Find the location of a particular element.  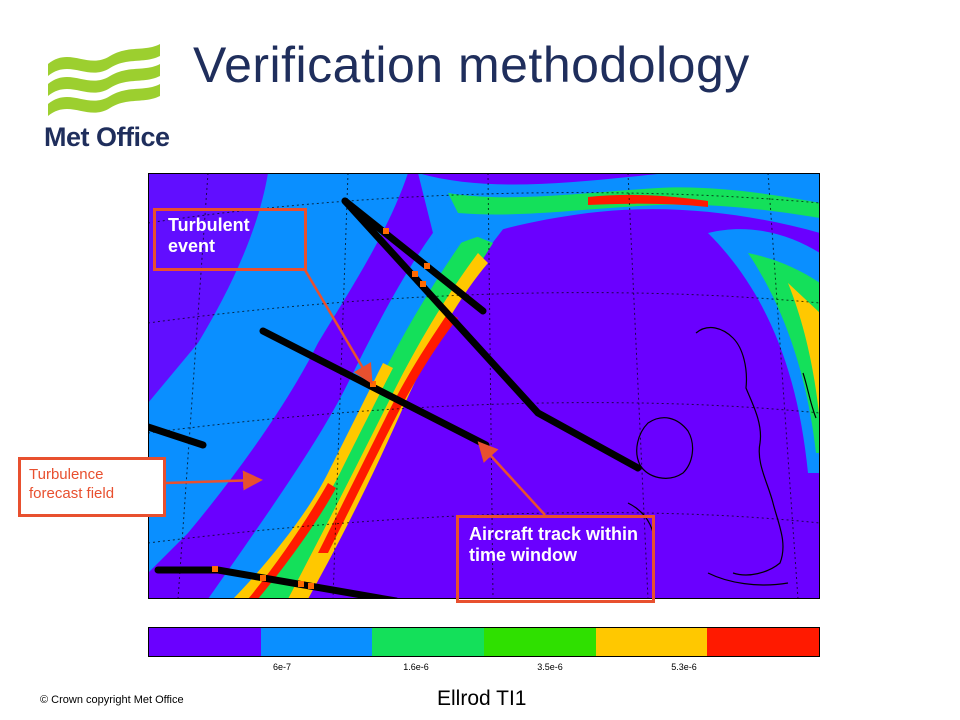

colorbar-tick: 1.6e-6 is located at coordinates (416, 667).